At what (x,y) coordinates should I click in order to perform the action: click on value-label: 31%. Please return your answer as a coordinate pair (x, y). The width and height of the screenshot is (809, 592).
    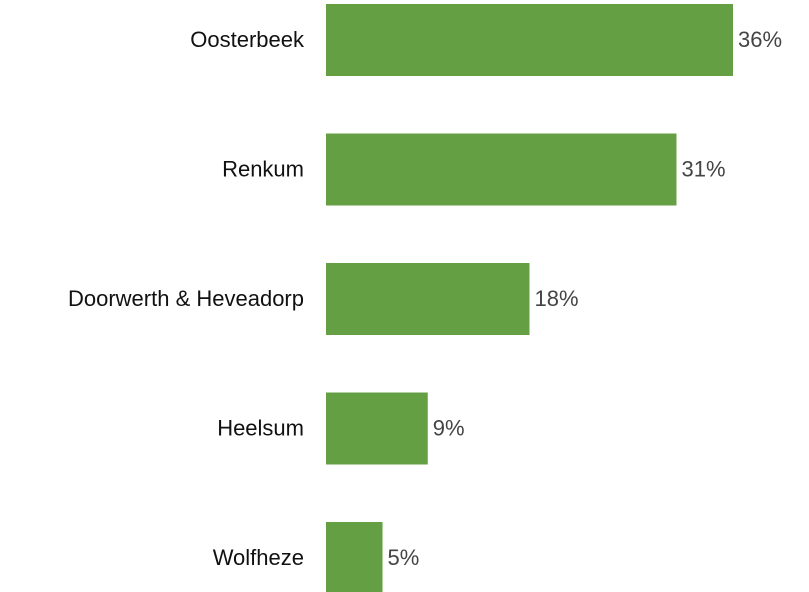
    Looking at the image, I should click on (703, 168).